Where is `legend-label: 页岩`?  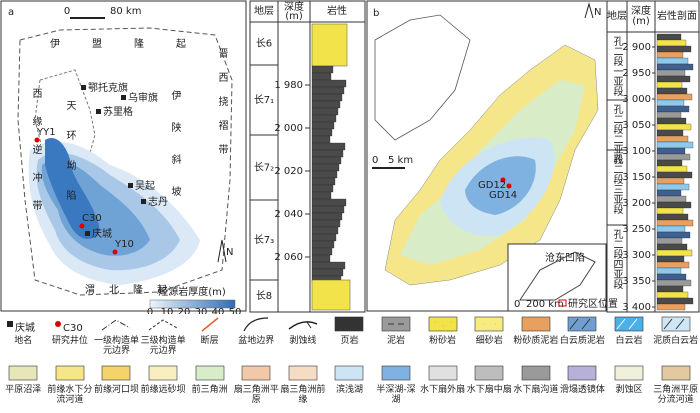
legend-label: 页岩 is located at coordinates (349, 341).